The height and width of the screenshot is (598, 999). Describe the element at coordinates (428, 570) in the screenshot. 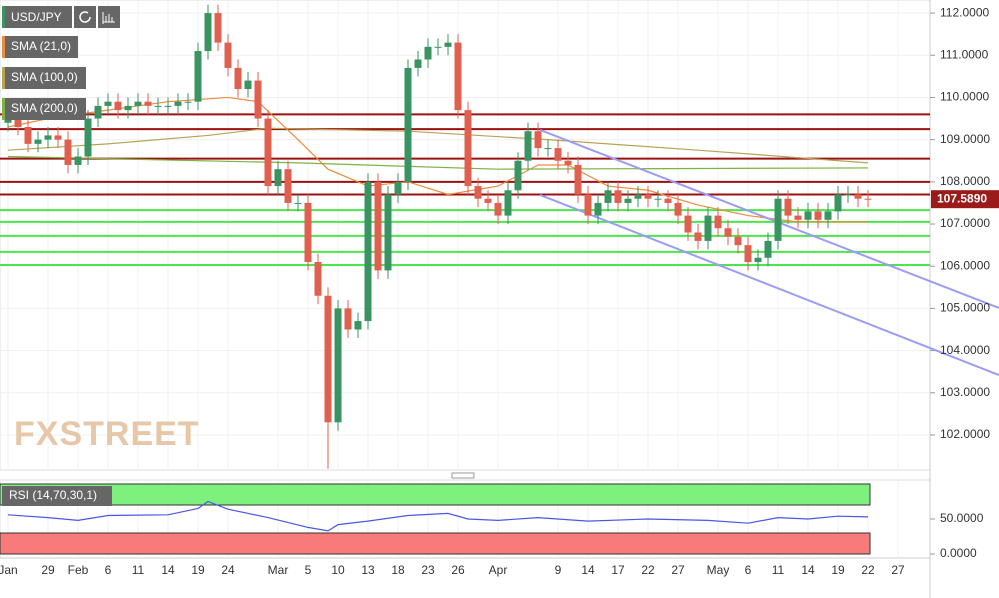

I see `x-tick-label: 23` at that location.